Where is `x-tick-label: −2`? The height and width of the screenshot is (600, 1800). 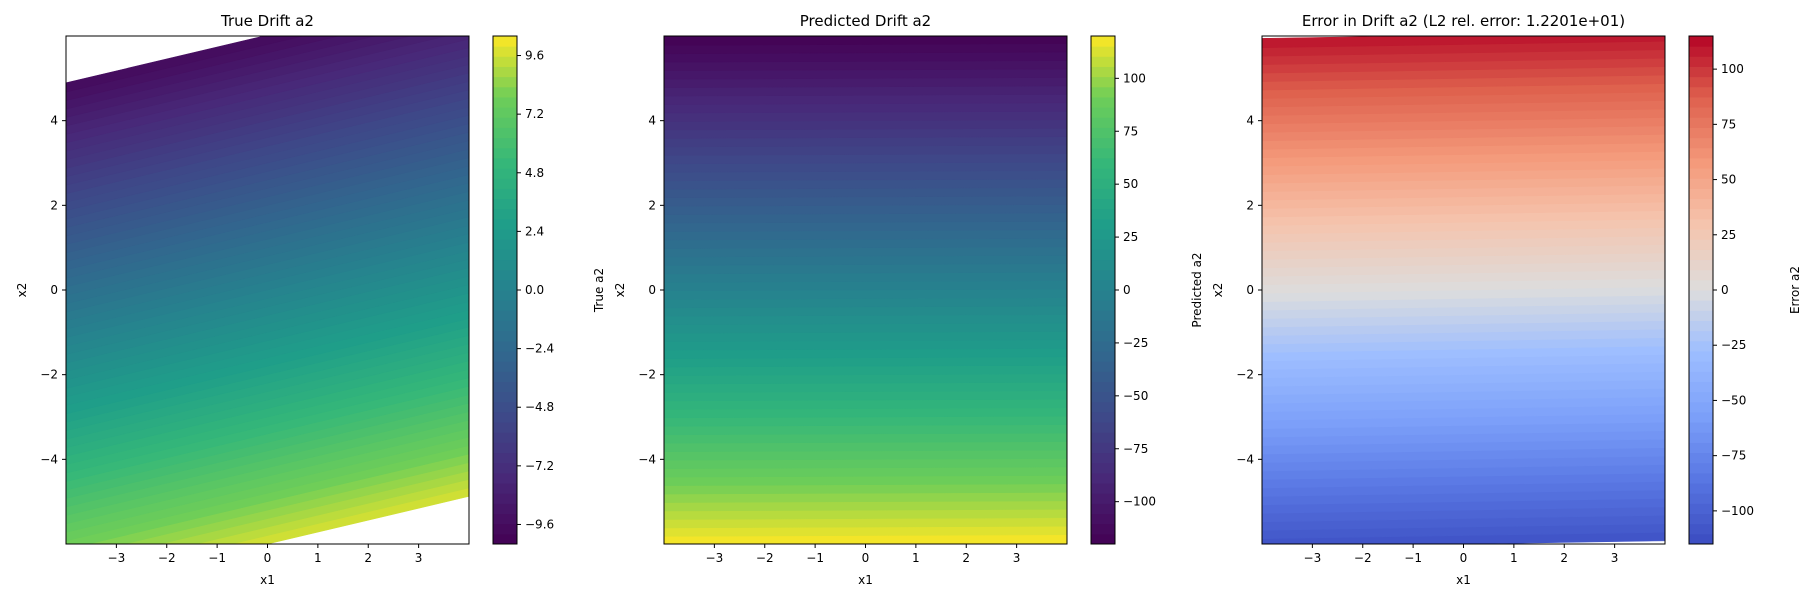
x-tick-label: −2 is located at coordinates (1363, 558).